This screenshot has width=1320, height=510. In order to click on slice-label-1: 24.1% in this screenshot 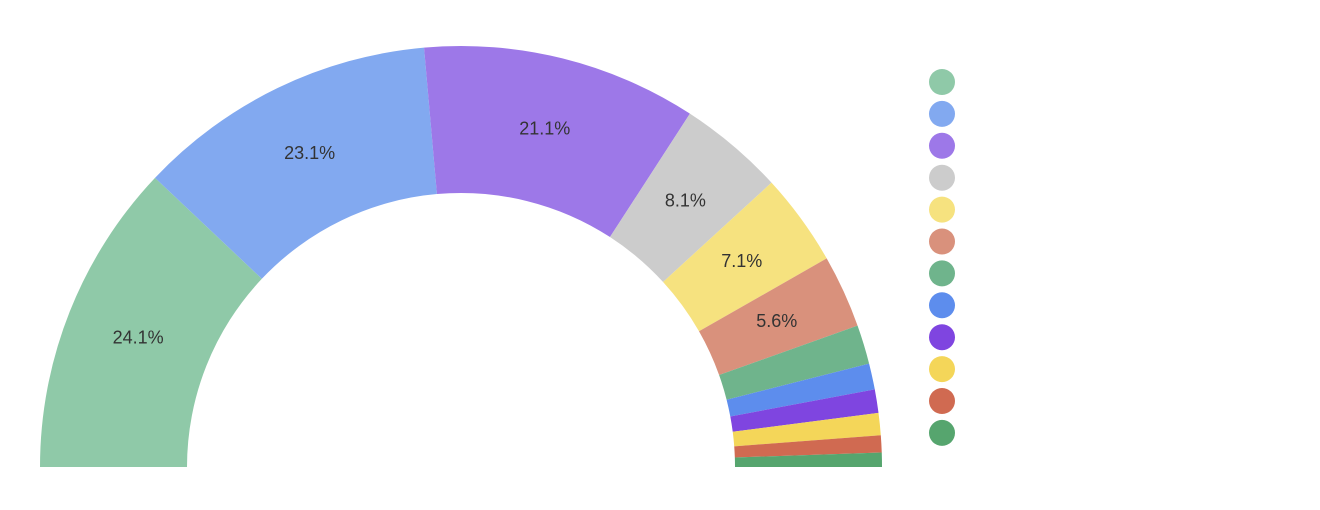, I will do `click(138, 337)`.